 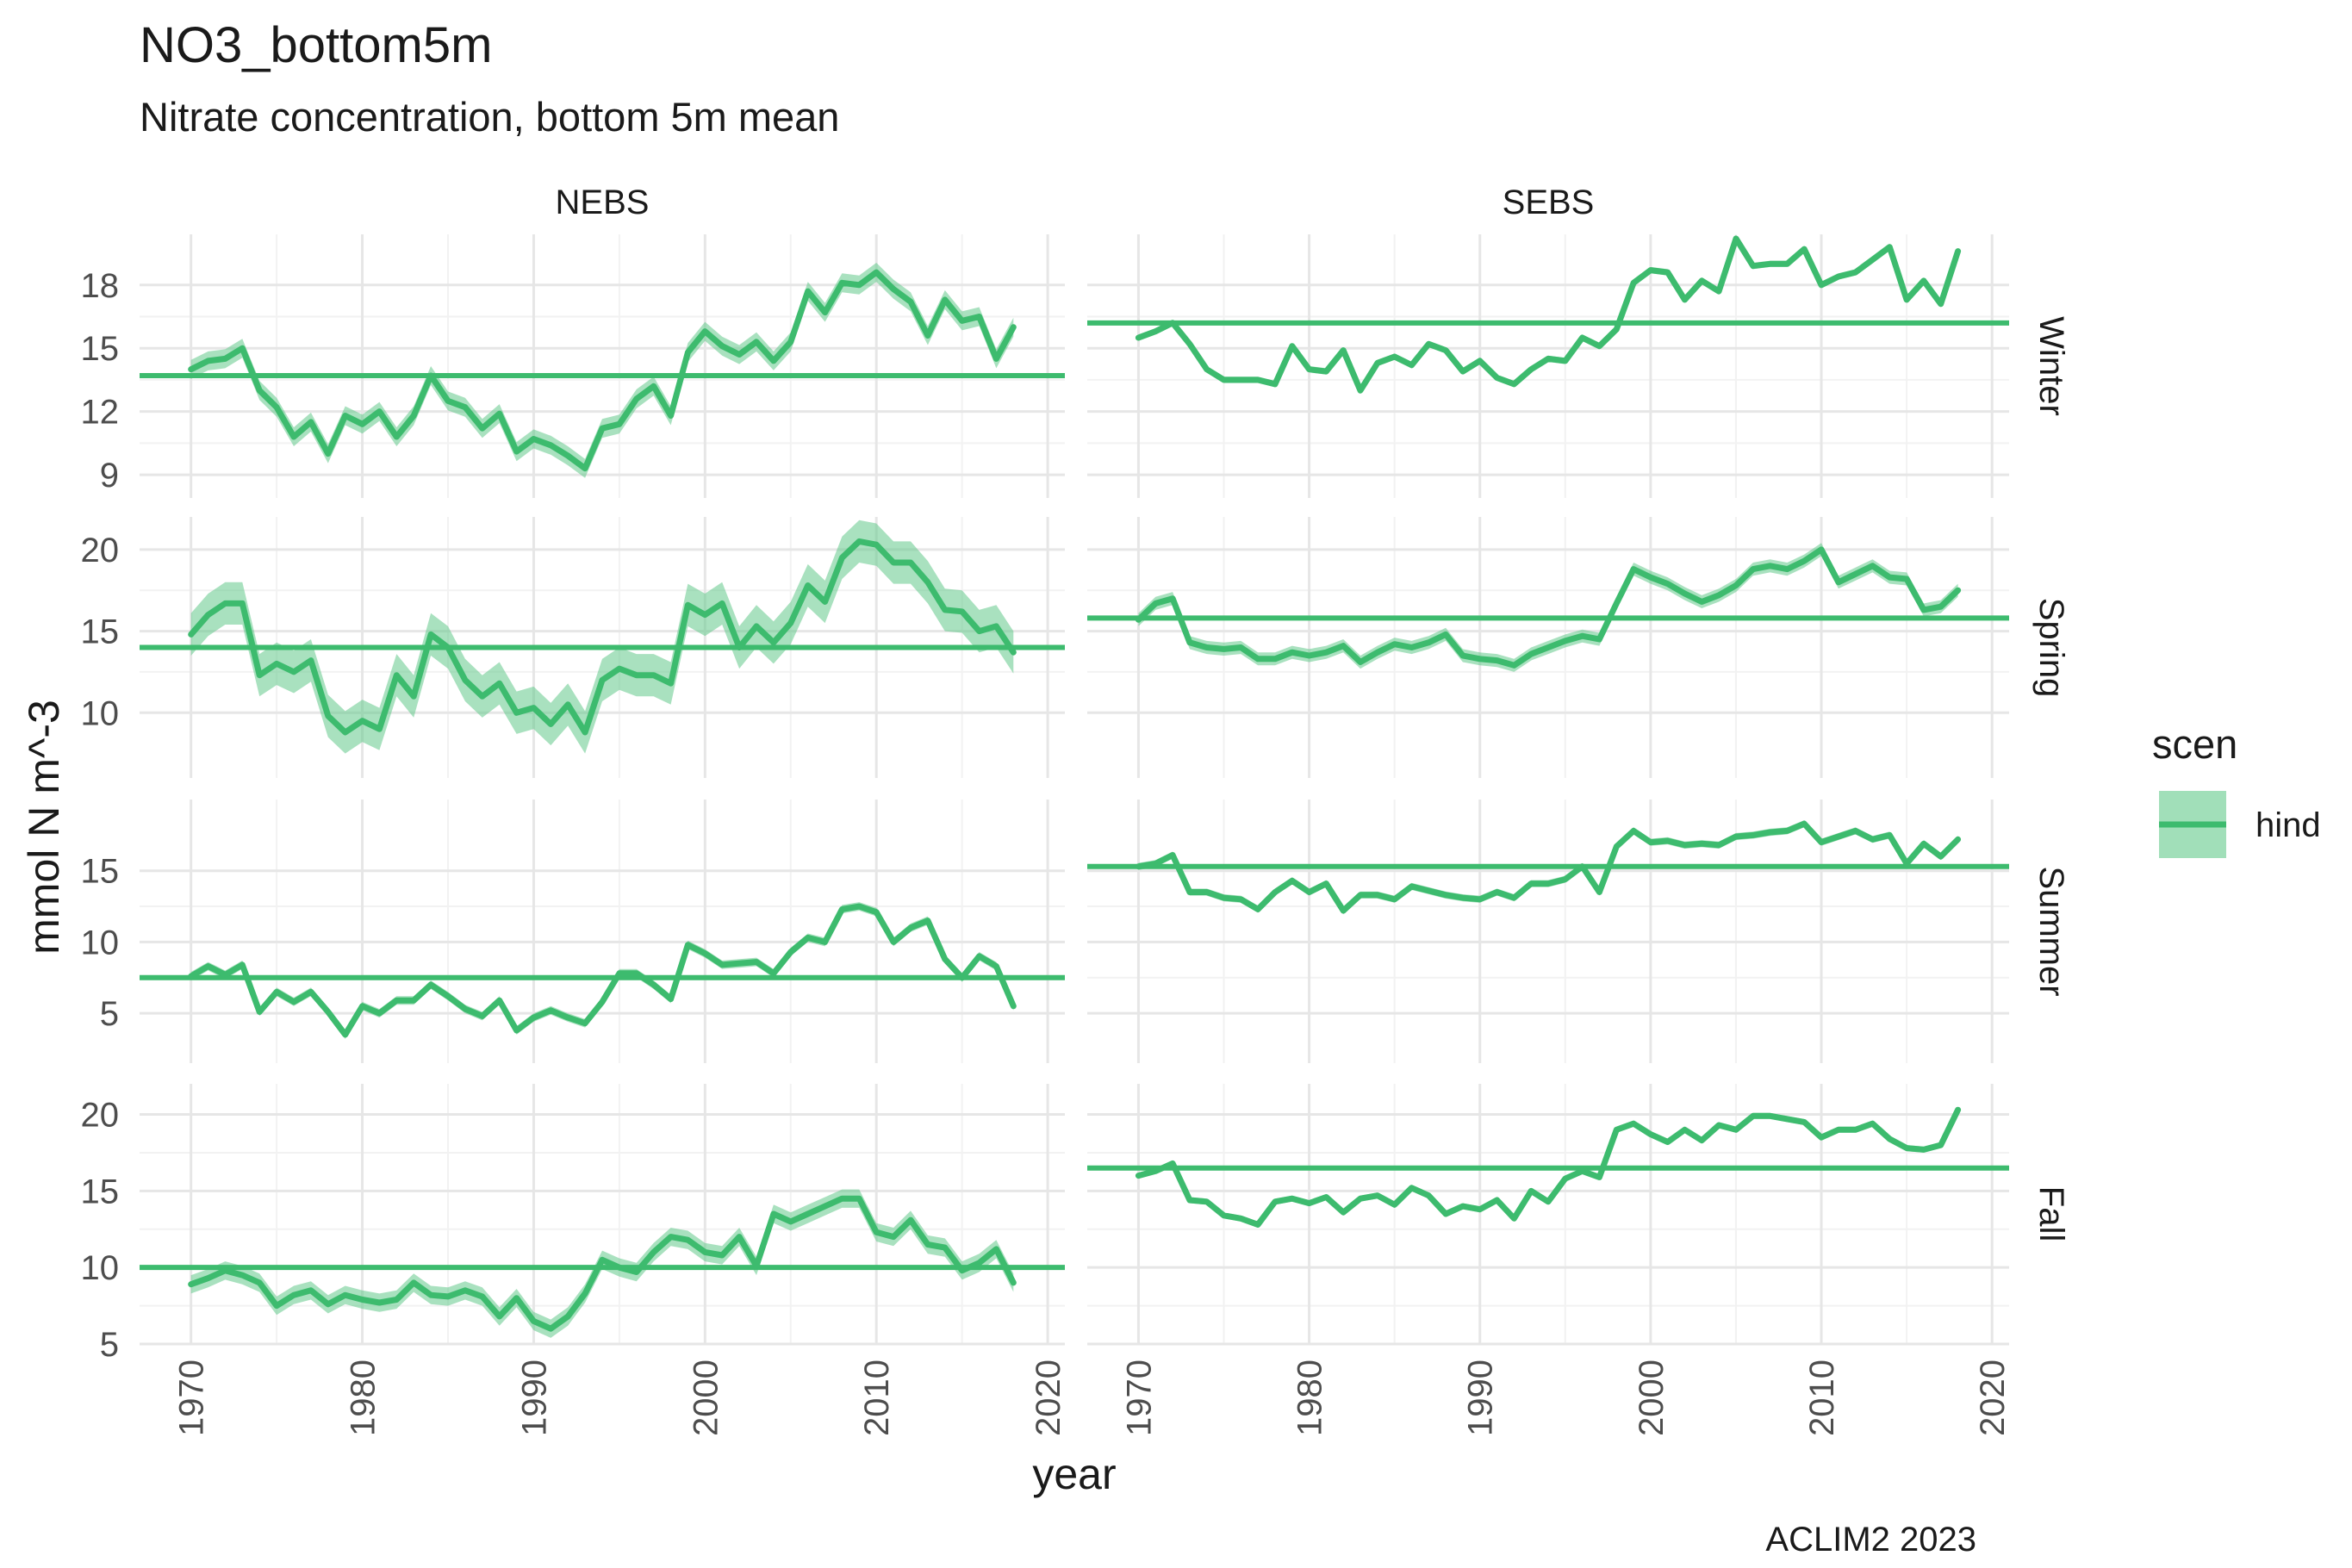 I want to click on strip-label-fall: Fall, so click(x=2051, y=1214).